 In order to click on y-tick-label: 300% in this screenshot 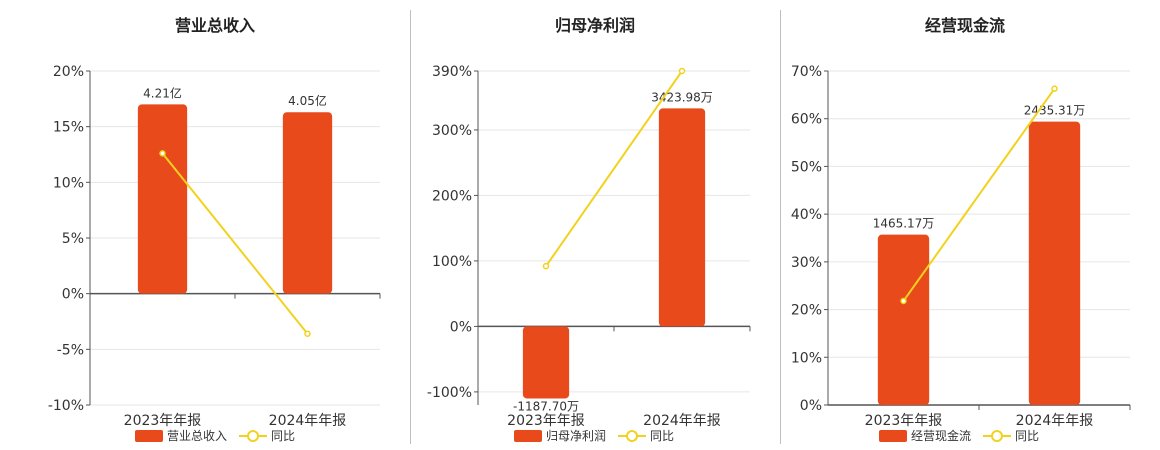, I will do `click(452, 131)`.